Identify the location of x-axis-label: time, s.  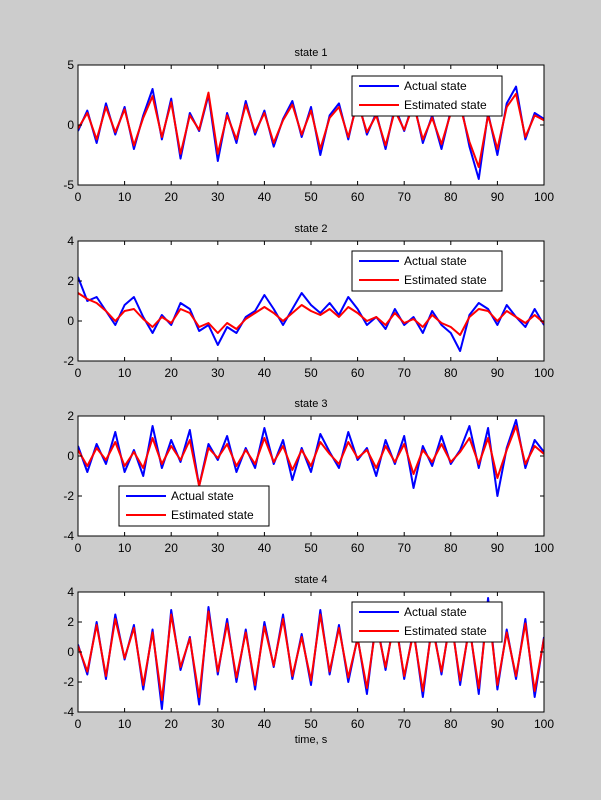
(311, 740).